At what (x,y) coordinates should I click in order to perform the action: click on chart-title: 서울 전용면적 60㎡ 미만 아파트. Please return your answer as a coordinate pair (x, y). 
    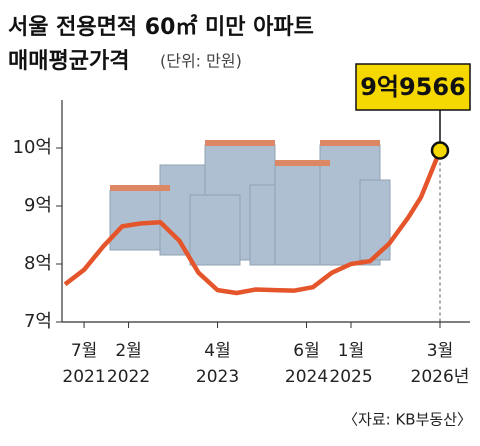
    Looking at the image, I should click on (161, 27).